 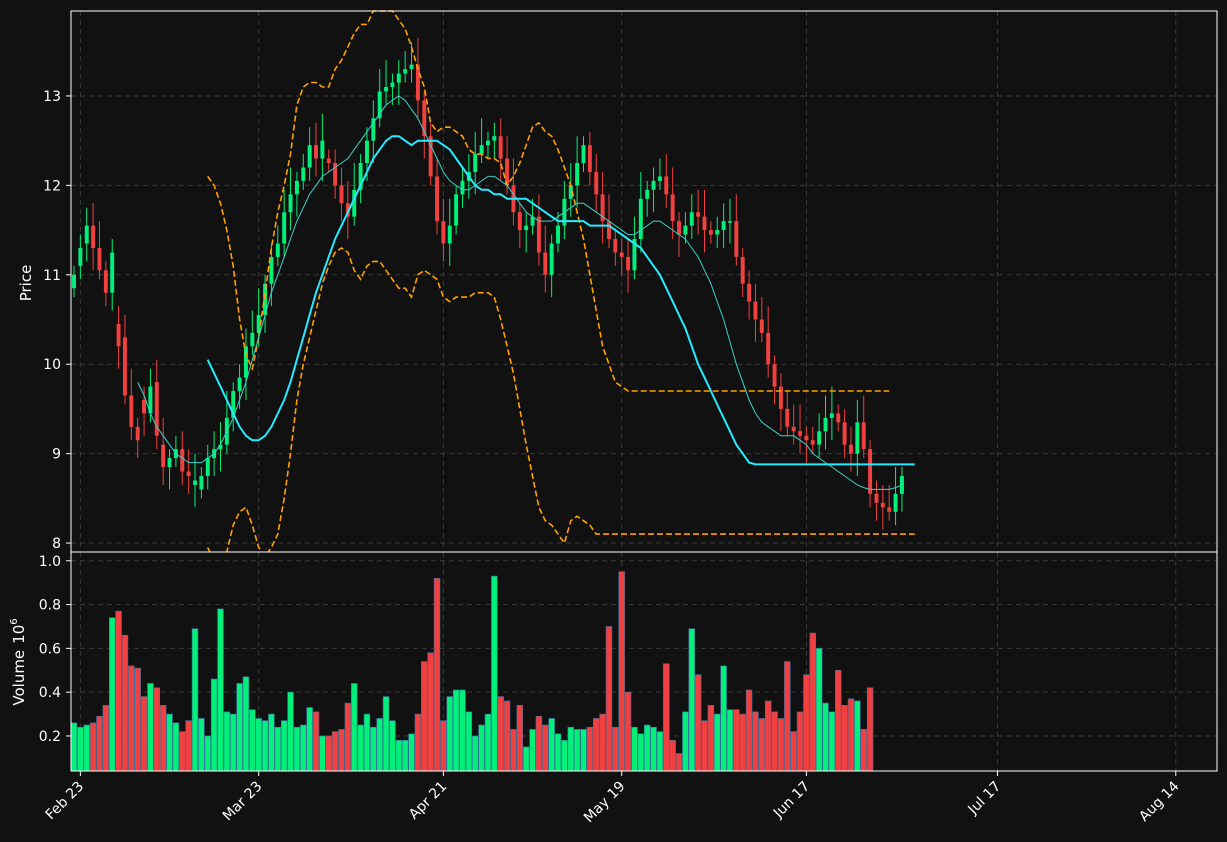 What do you see at coordinates (56, 455) in the screenshot?
I see `price-tick-label: 9` at bounding box center [56, 455].